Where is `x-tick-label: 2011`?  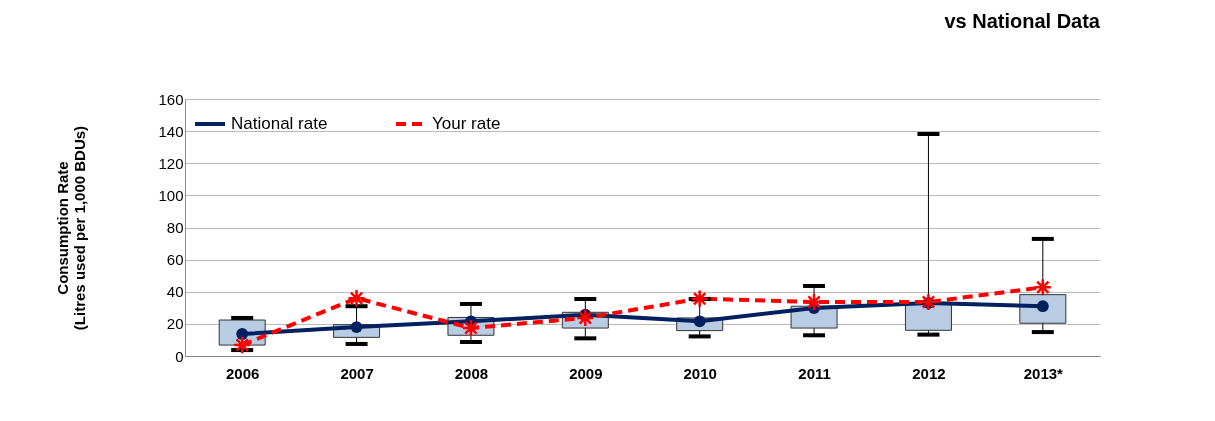
x-tick-label: 2011 is located at coordinates (814, 373).